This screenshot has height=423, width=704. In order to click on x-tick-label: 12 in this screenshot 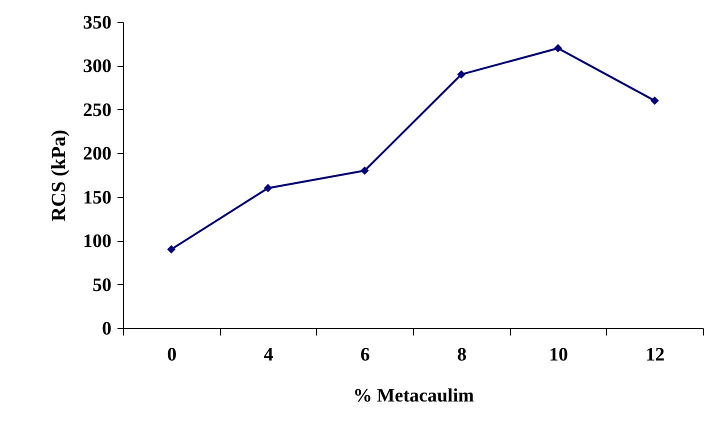, I will do `click(655, 355)`.